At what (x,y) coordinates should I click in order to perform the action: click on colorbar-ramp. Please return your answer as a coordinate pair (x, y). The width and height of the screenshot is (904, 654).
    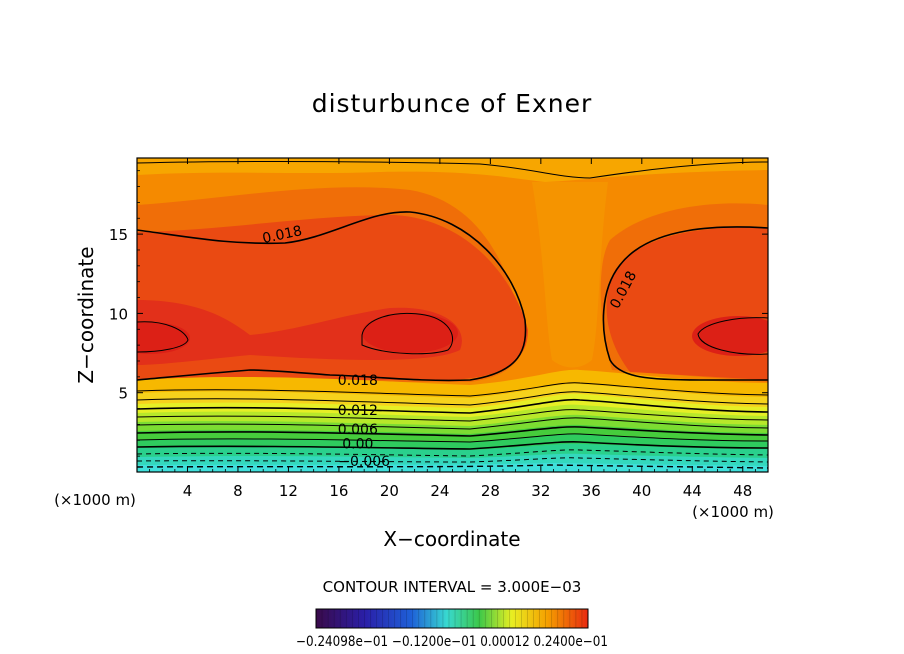
    Looking at the image, I should click on (452, 618).